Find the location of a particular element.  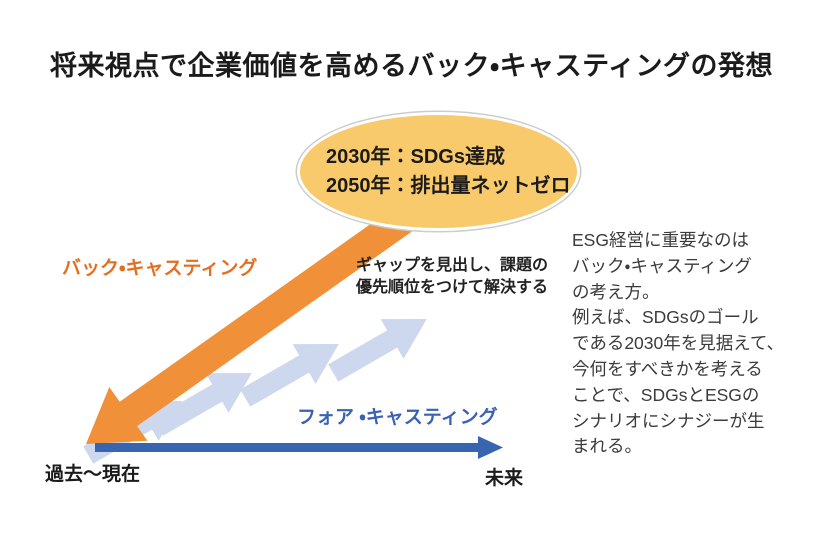

forecast-step-arrow-2-icon is located at coordinates (202, 404).